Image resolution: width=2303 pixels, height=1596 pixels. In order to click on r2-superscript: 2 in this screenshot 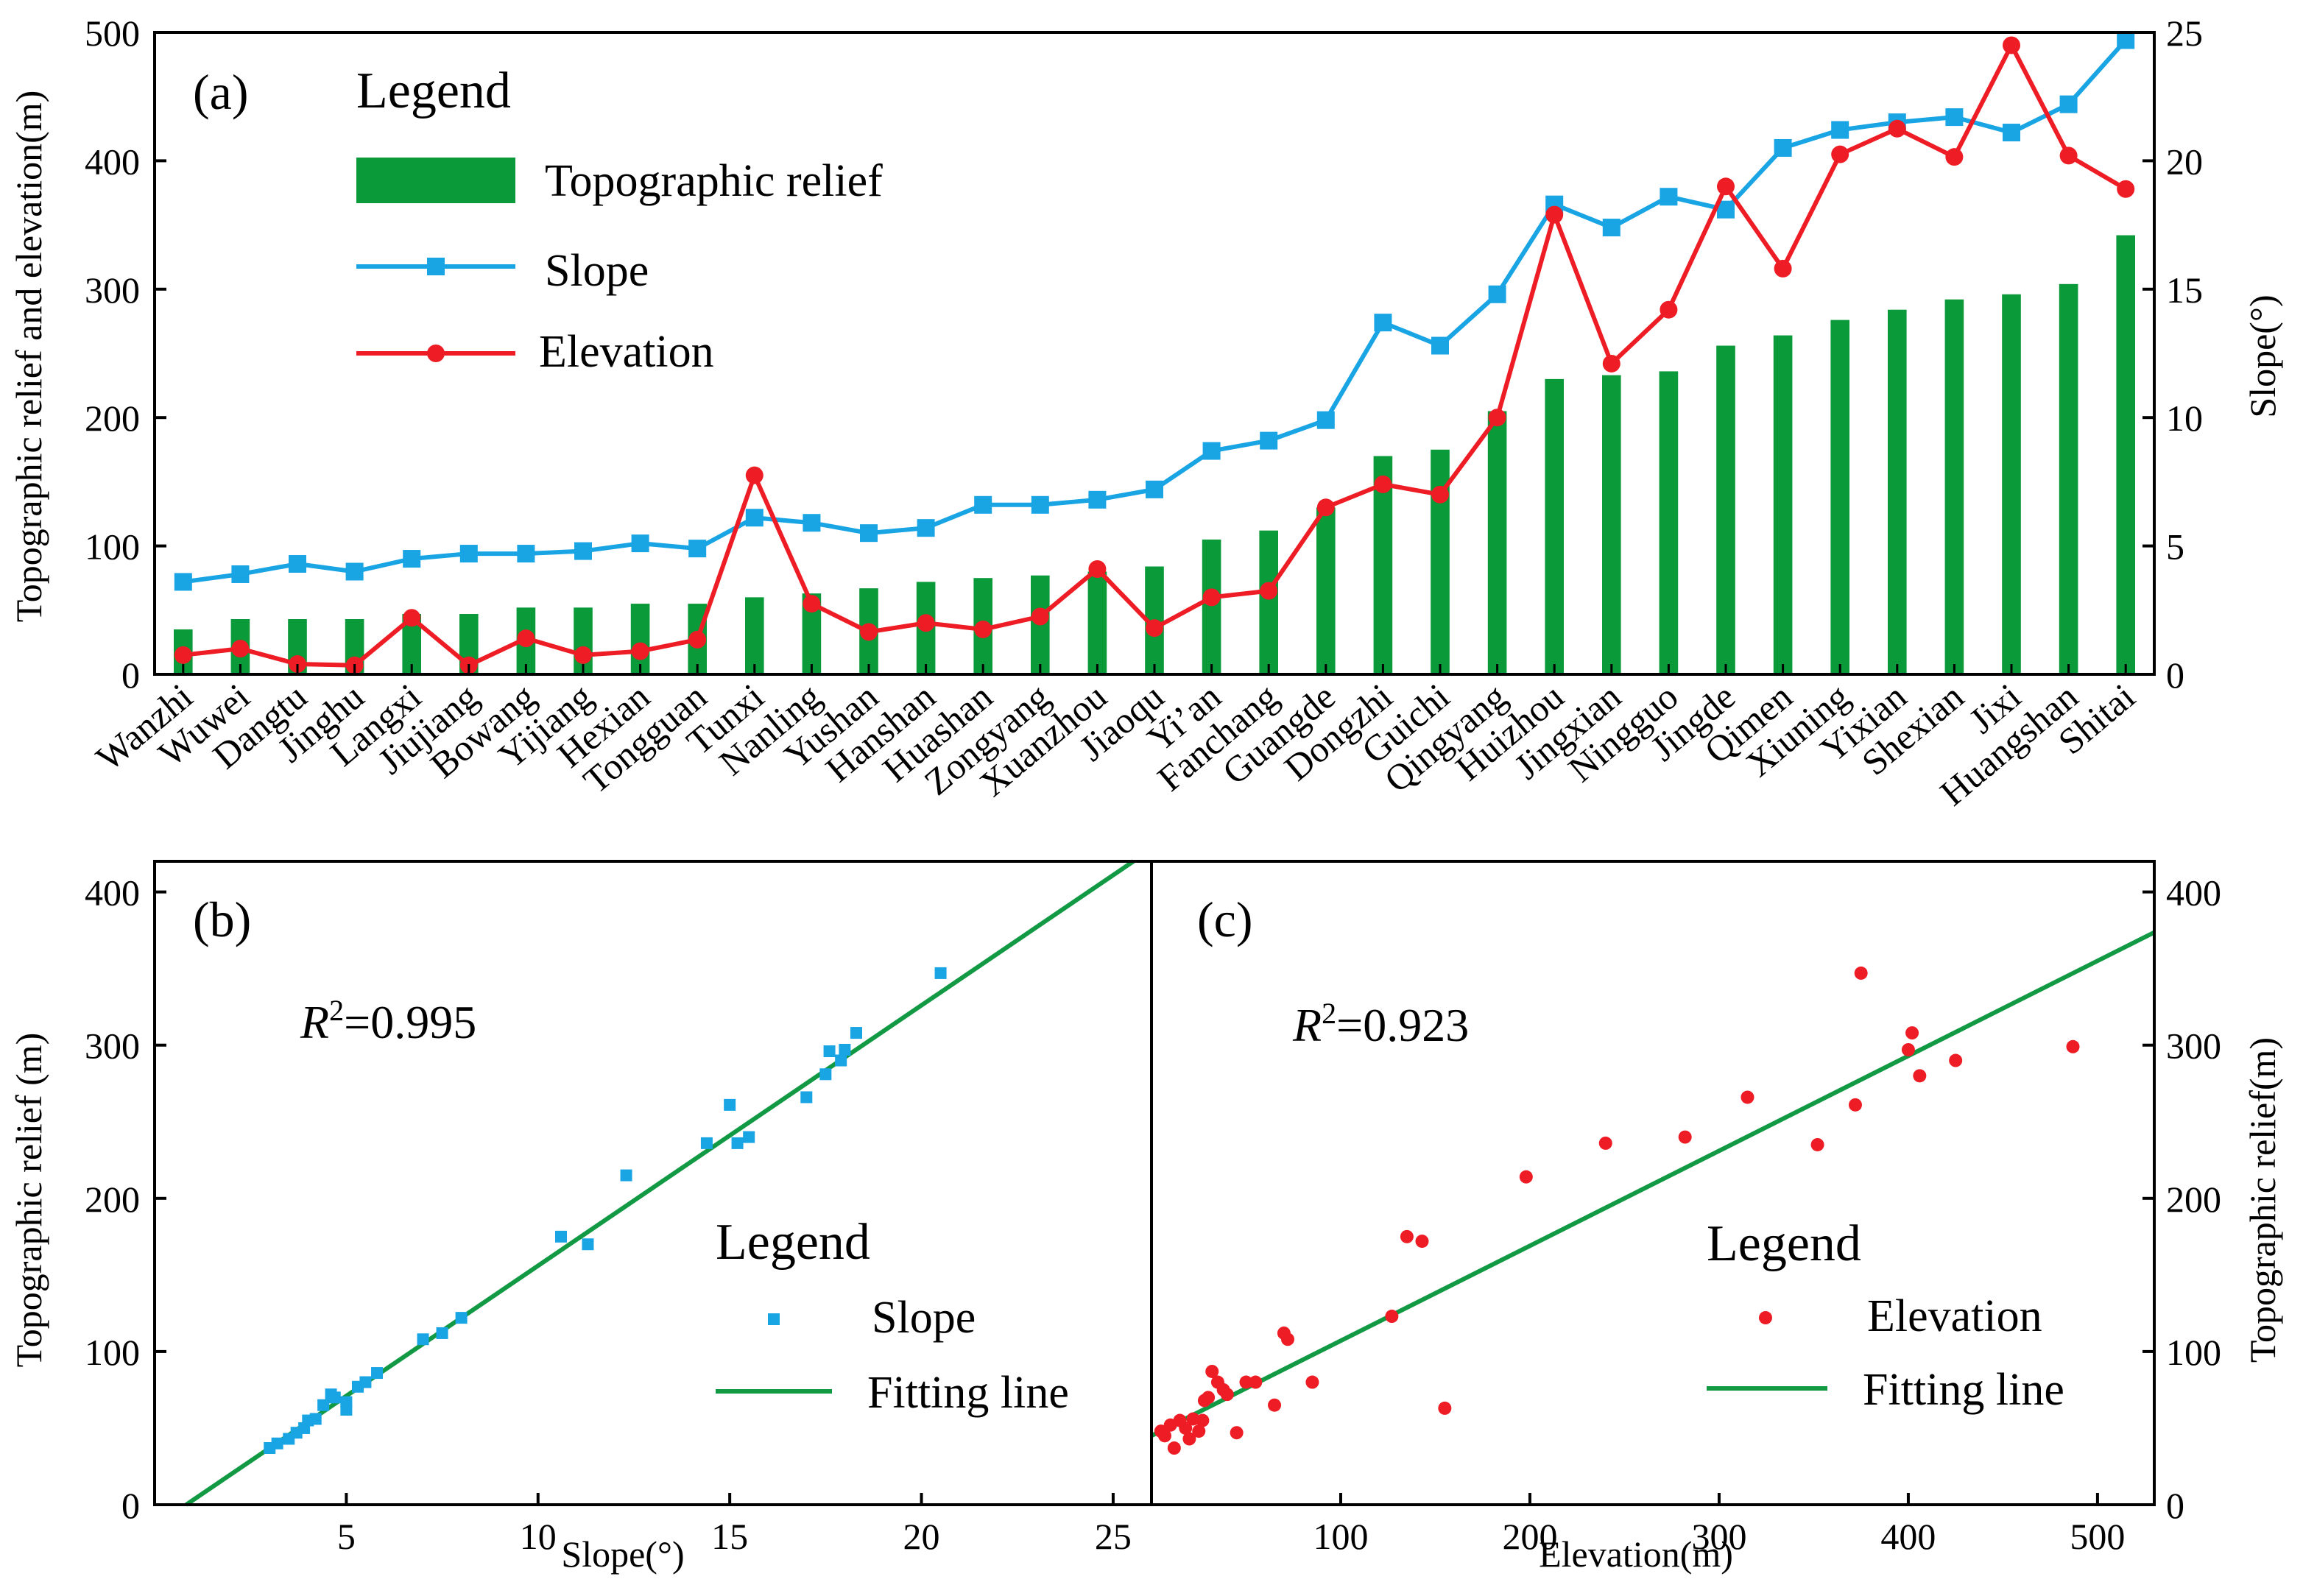, I will do `click(336, 1010)`.